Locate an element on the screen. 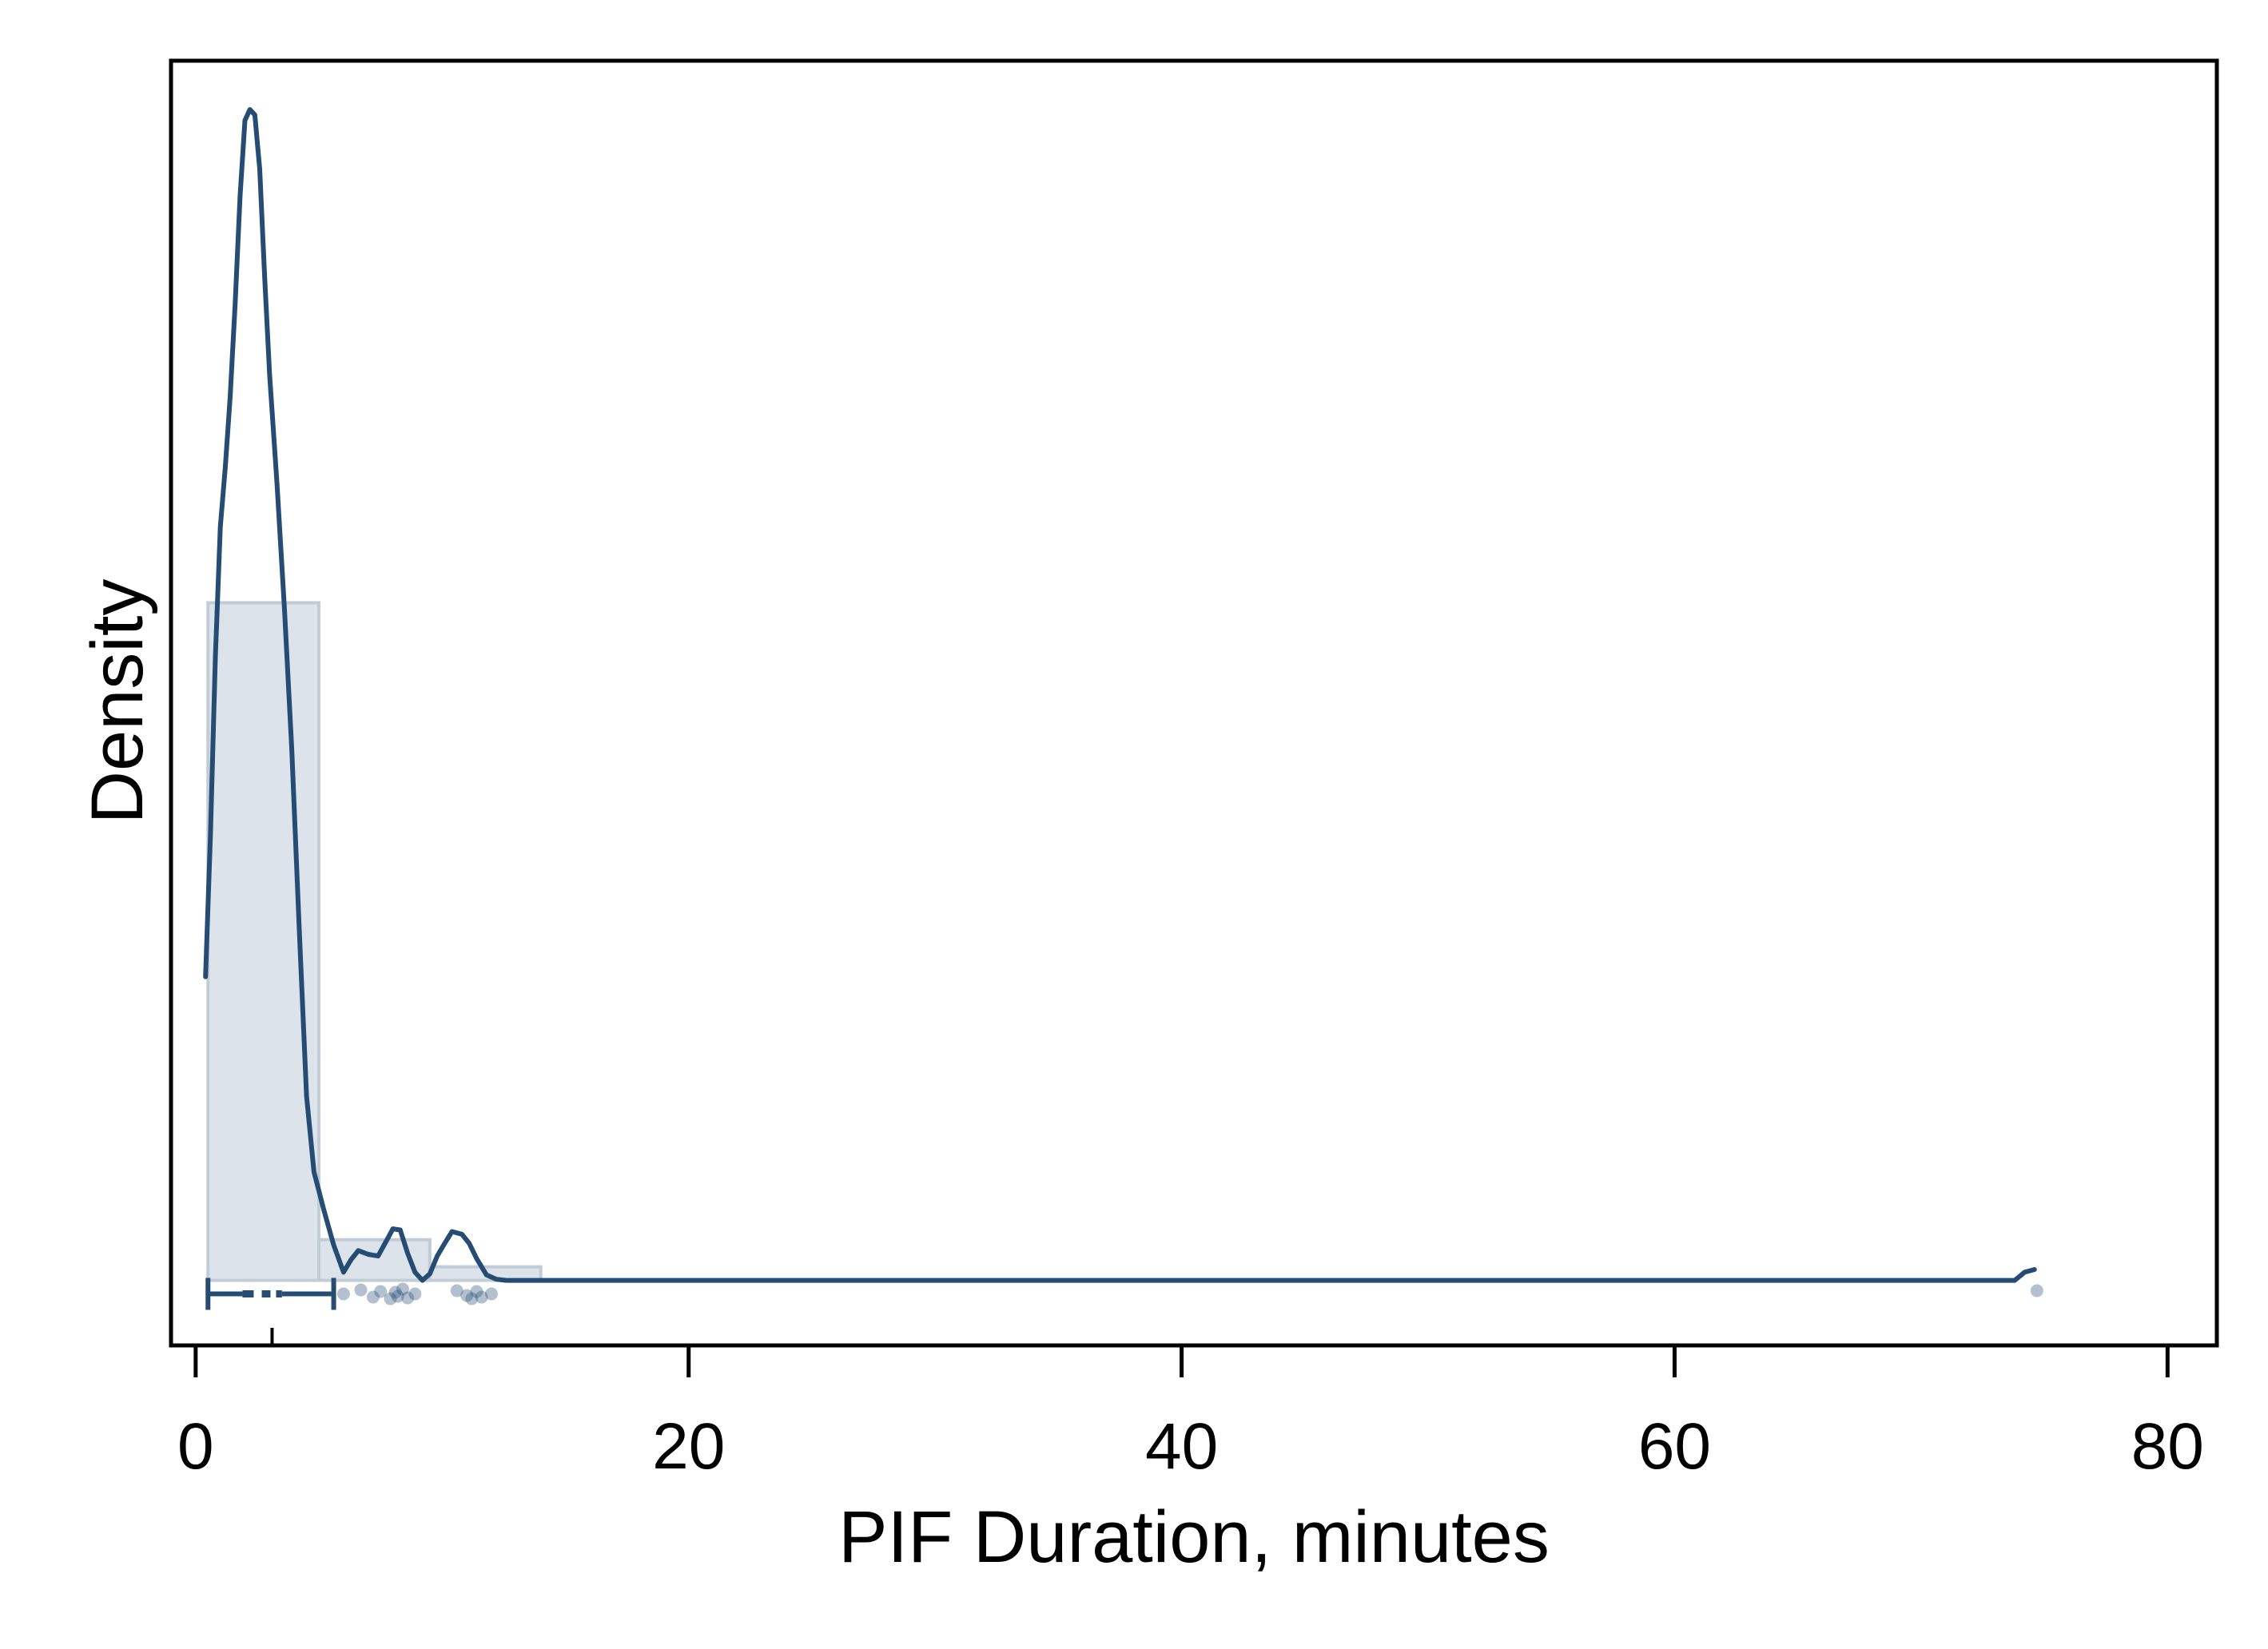 The image size is (2268, 1649). x-axis-title: PIF Duration, minutes is located at coordinates (1194, 1537).